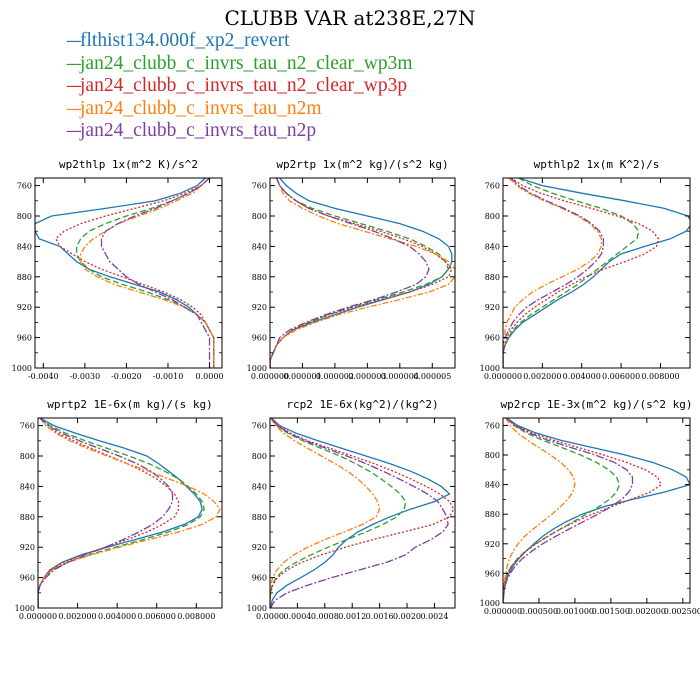  Describe the element at coordinates (185, 40) in the screenshot. I see `legend-label: flthist134.000f_xp2_revert` at that location.